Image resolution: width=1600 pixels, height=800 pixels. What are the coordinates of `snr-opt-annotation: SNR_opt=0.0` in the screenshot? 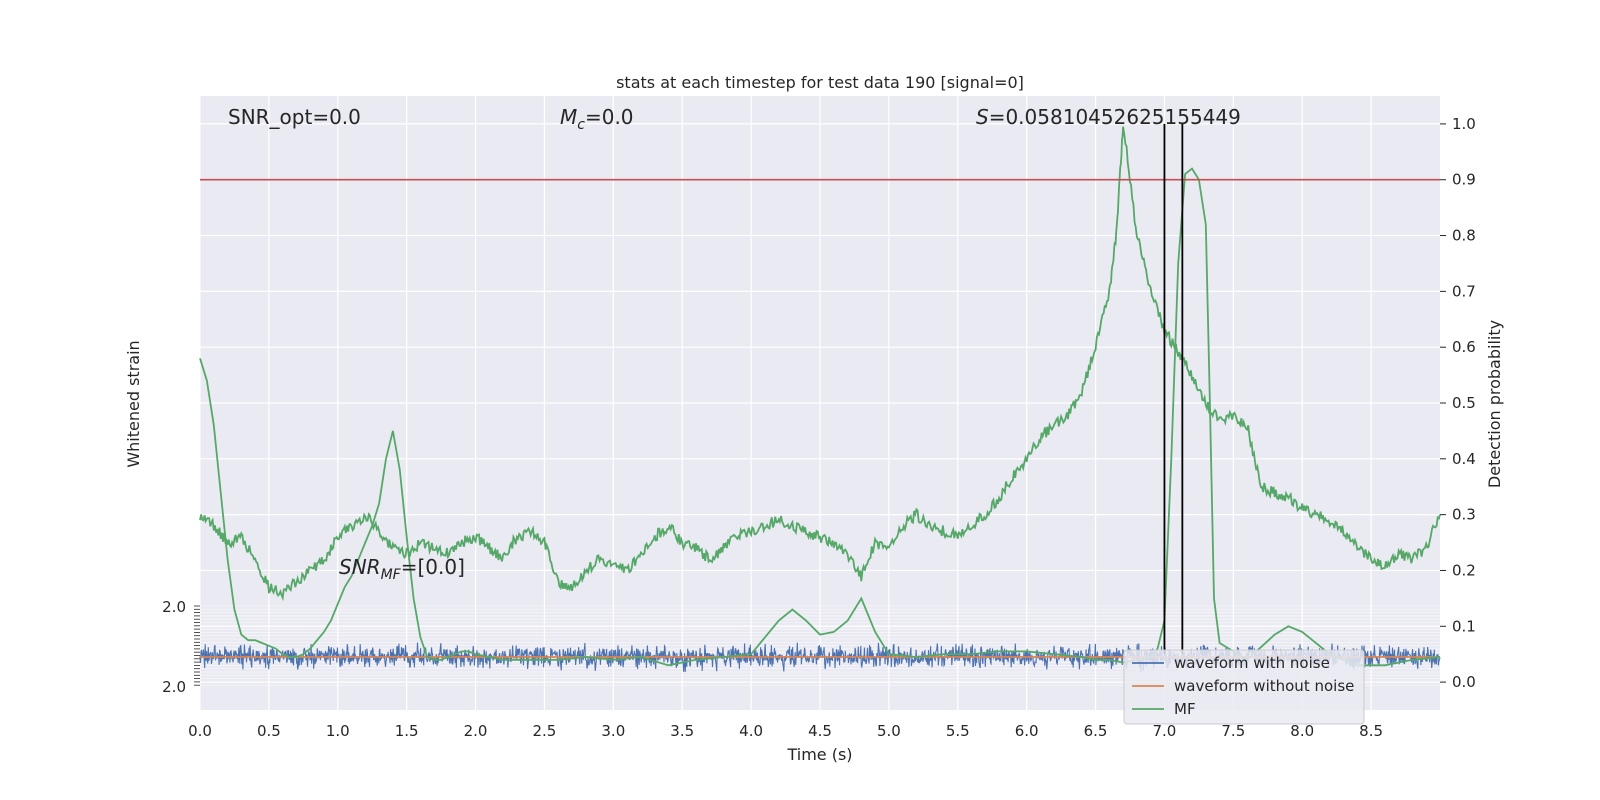 It's located at (294, 117).